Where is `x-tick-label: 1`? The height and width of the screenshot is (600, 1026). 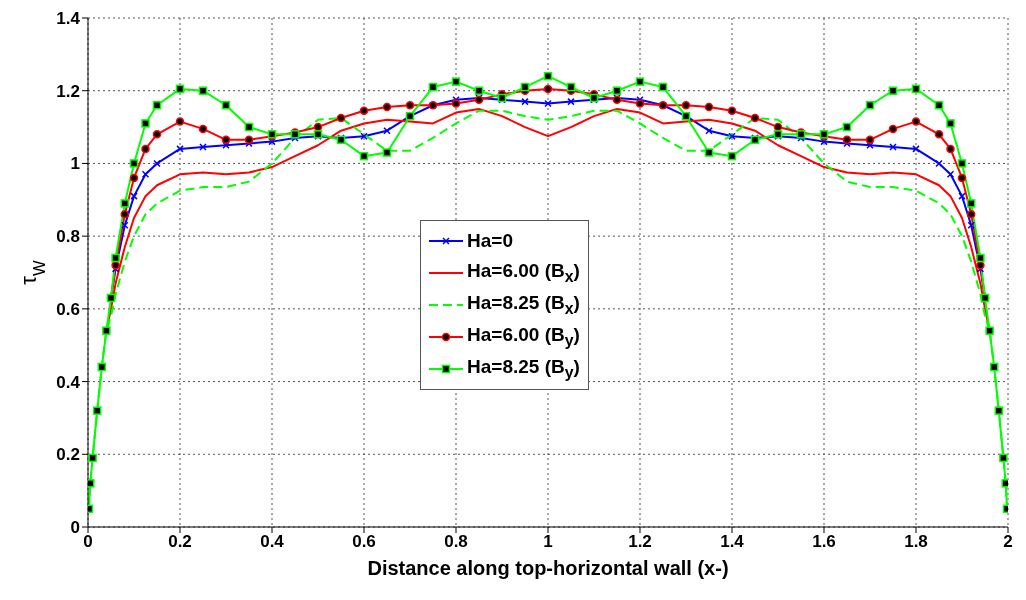 x-tick-label: 1 is located at coordinates (548, 542).